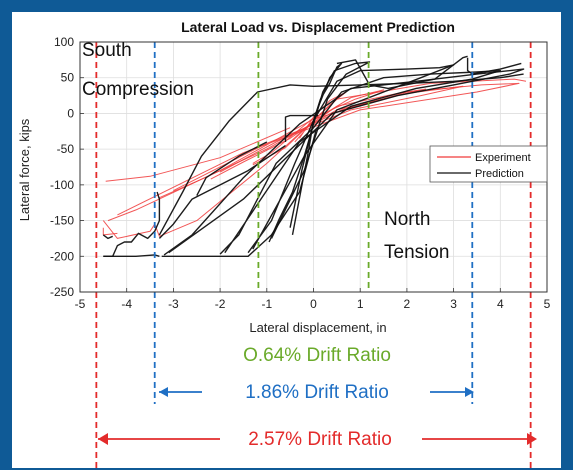 The image size is (573, 470). Describe the element at coordinates (317, 355) in the screenshot. I see `drift-label-green: O.64% Drift Ratio` at that location.